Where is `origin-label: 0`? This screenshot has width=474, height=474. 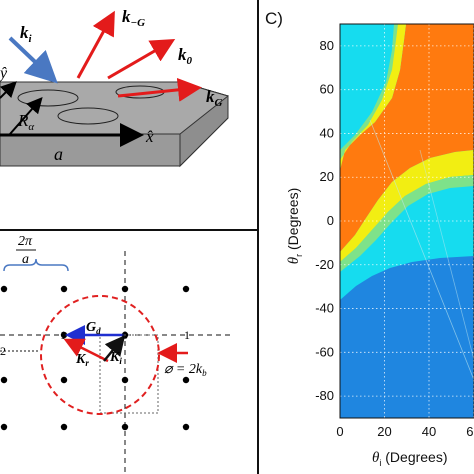 origin-label: 0 is located at coordinates (125, 335).